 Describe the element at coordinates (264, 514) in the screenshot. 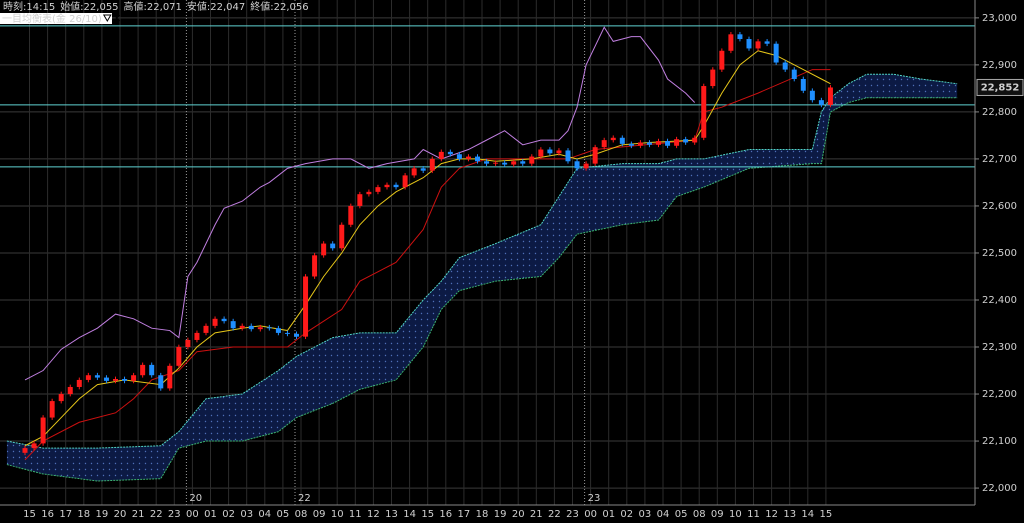

I see `x-tick-label: 04` at that location.